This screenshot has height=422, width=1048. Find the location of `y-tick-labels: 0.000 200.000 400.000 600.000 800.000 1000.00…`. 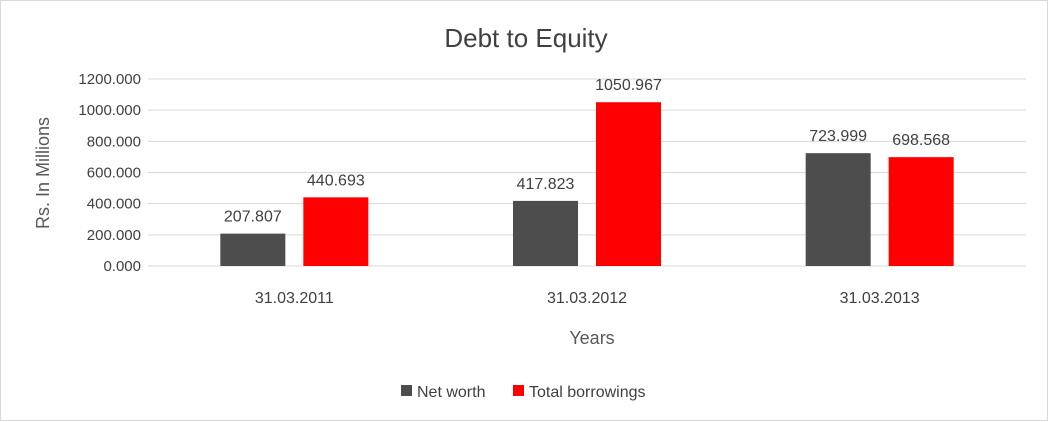

y-tick-labels: 0.000 200.000 400.000 600.000 800.000 1000.00… is located at coordinates (109, 173).